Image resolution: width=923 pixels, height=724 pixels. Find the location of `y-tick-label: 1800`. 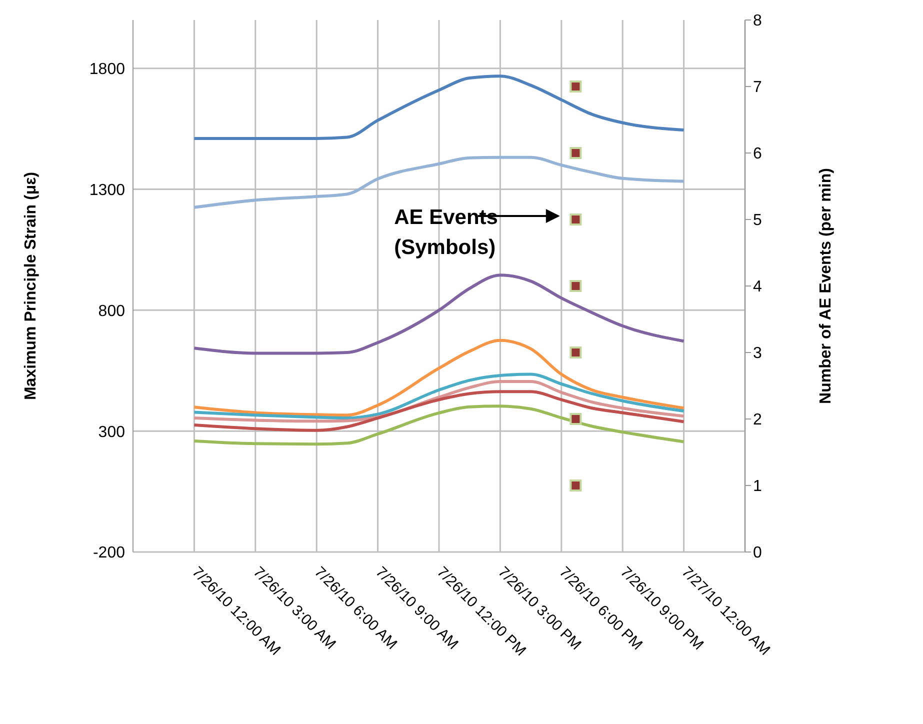

y-tick-label: 1800 is located at coordinates (107, 69).